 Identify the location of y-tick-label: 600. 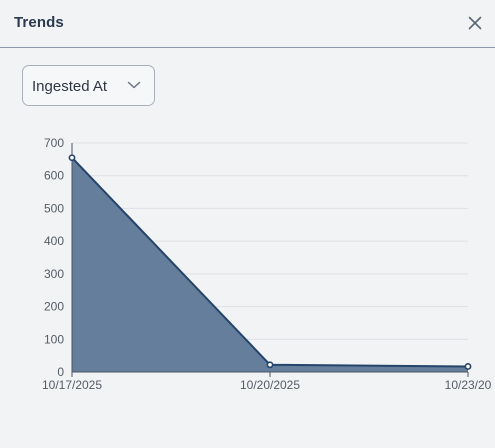
(54, 176).